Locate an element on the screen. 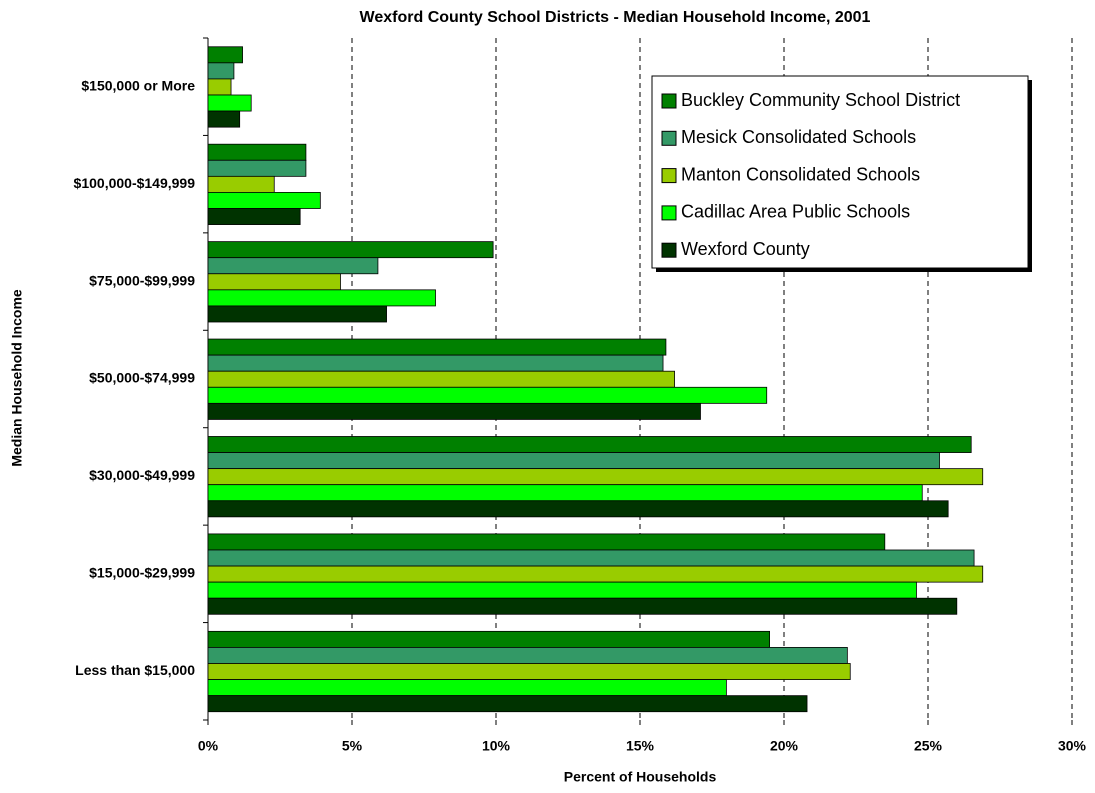  x-tick-label: 15% is located at coordinates (640, 746).